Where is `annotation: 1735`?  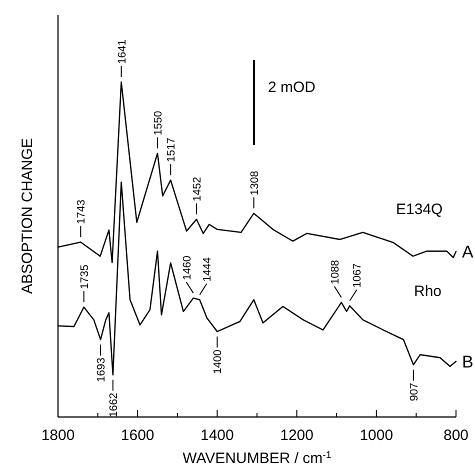
annotation: 1735 is located at coordinates (84, 277).